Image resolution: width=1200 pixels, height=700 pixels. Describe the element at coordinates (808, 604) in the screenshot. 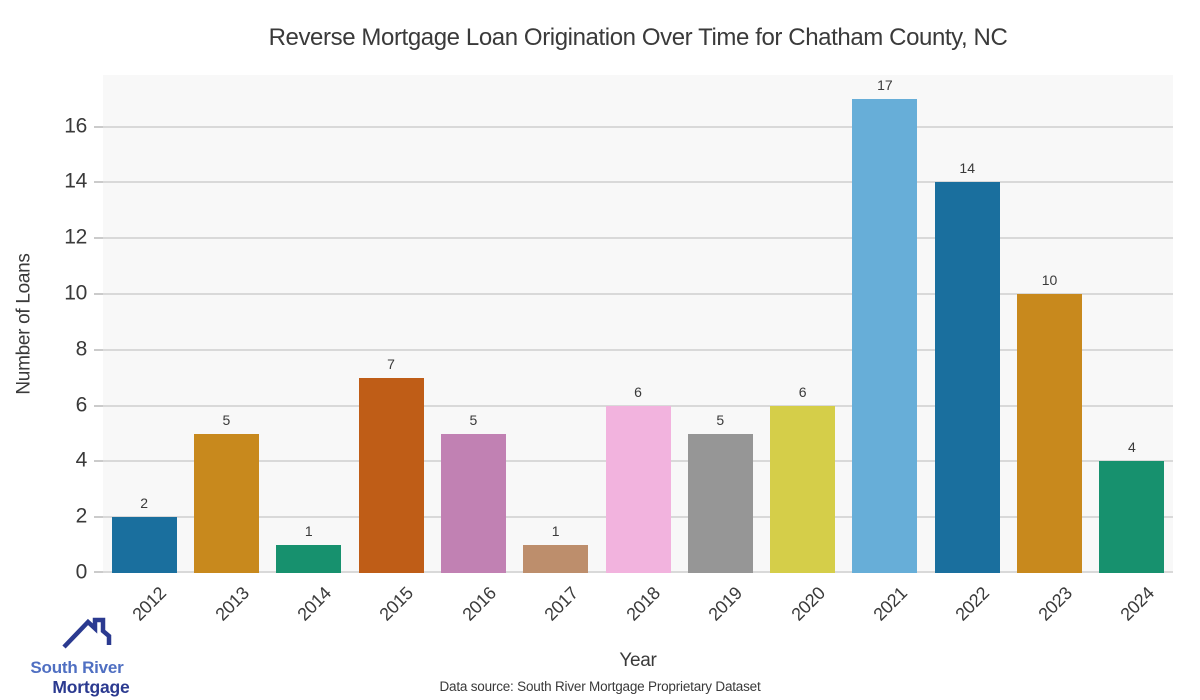

I see `x-tick-label: 2020` at that location.